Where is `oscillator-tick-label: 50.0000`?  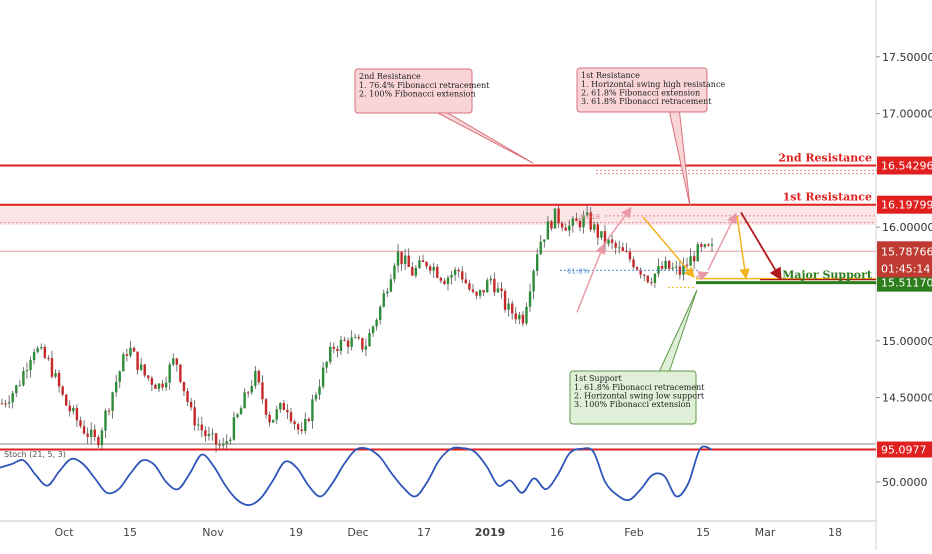
oscillator-tick-label: 50.0000 is located at coordinates (905, 482).